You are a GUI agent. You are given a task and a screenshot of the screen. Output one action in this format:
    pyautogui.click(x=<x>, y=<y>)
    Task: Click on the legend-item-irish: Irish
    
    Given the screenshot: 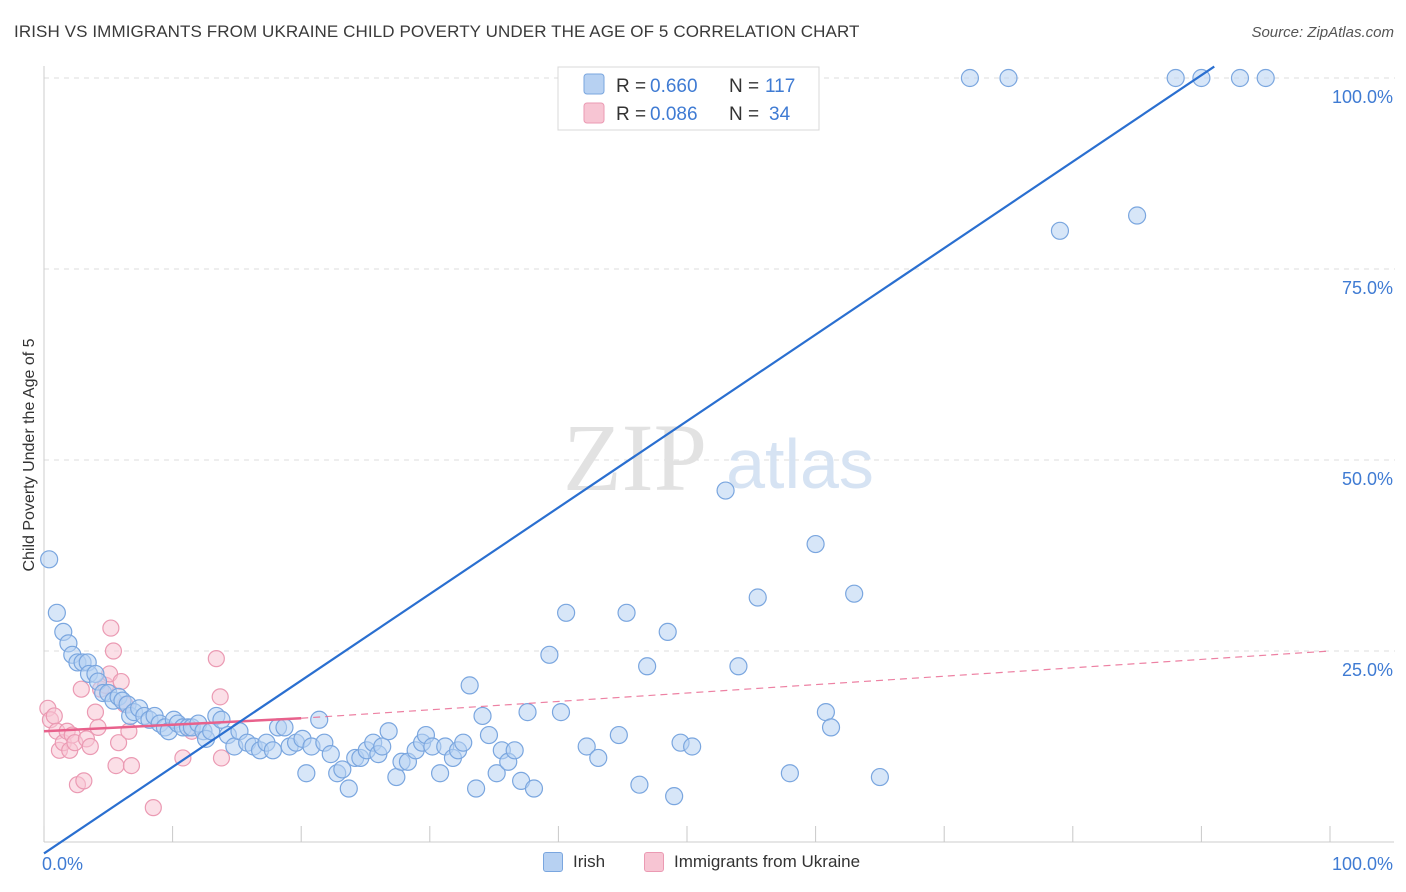 What is the action you would take?
    pyautogui.click(x=574, y=862)
    